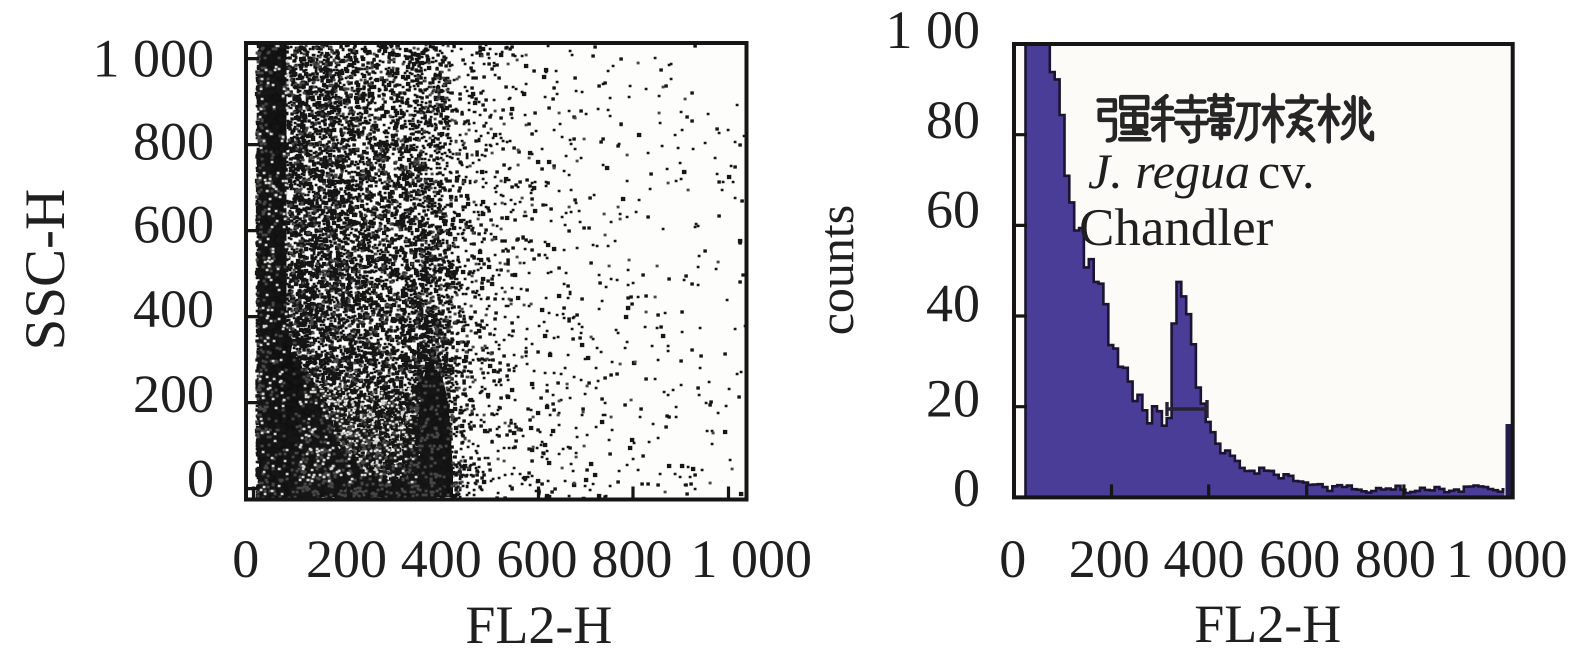  What do you see at coordinates (953, 120) in the screenshot?
I see `svg-text: 80` at bounding box center [953, 120].